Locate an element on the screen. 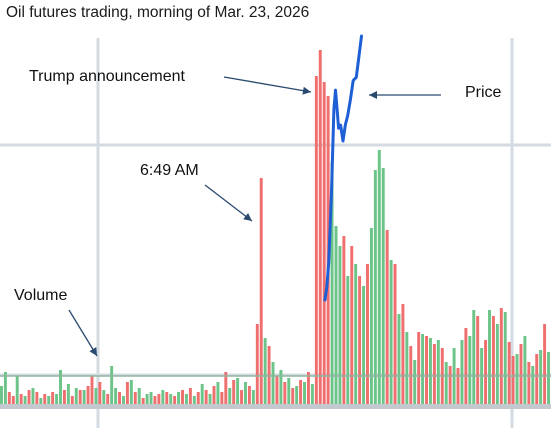 The image size is (551, 431). arrow-volume is located at coordinates (83, 333).